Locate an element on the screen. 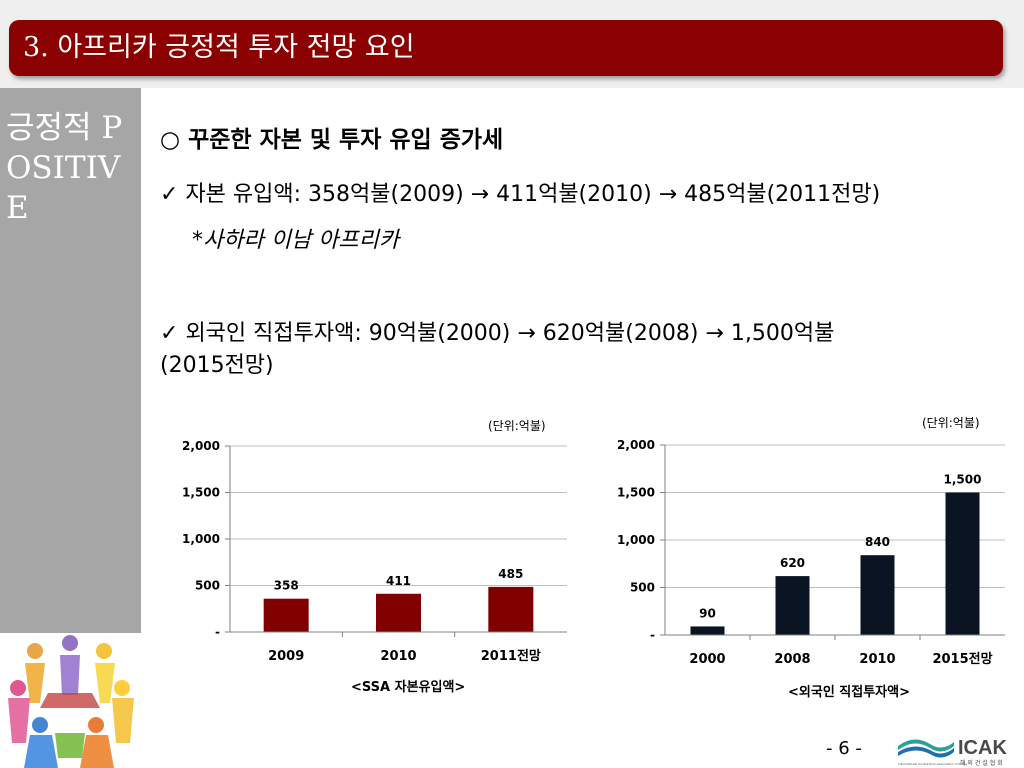 The width and height of the screenshot is (1024, 768). chart2-unit-label: (단위:억불) is located at coordinates (951, 423).